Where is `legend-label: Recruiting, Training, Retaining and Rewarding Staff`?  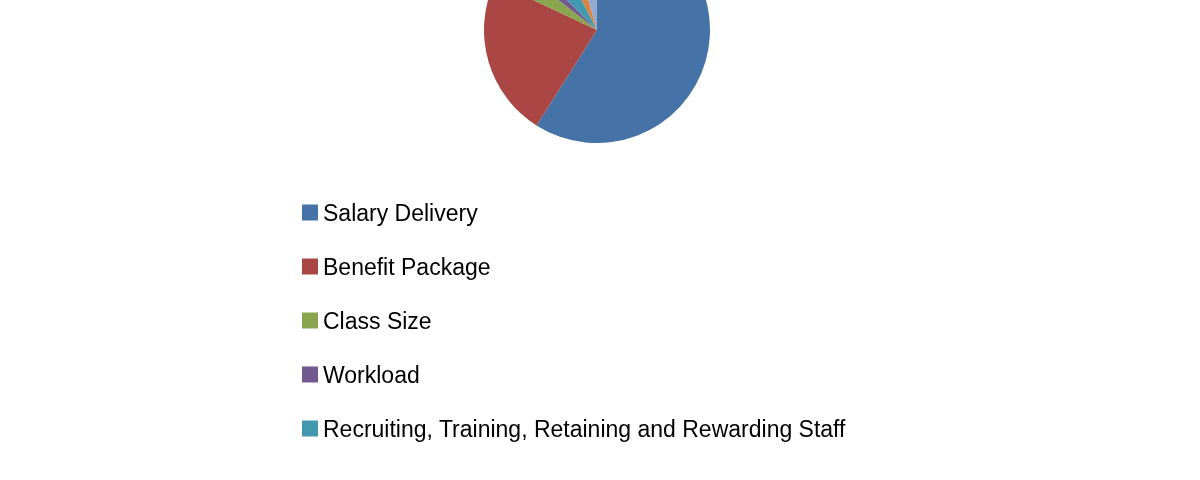
legend-label: Recruiting, Training, Retaining and Rewarding Staff is located at coordinates (585, 428).